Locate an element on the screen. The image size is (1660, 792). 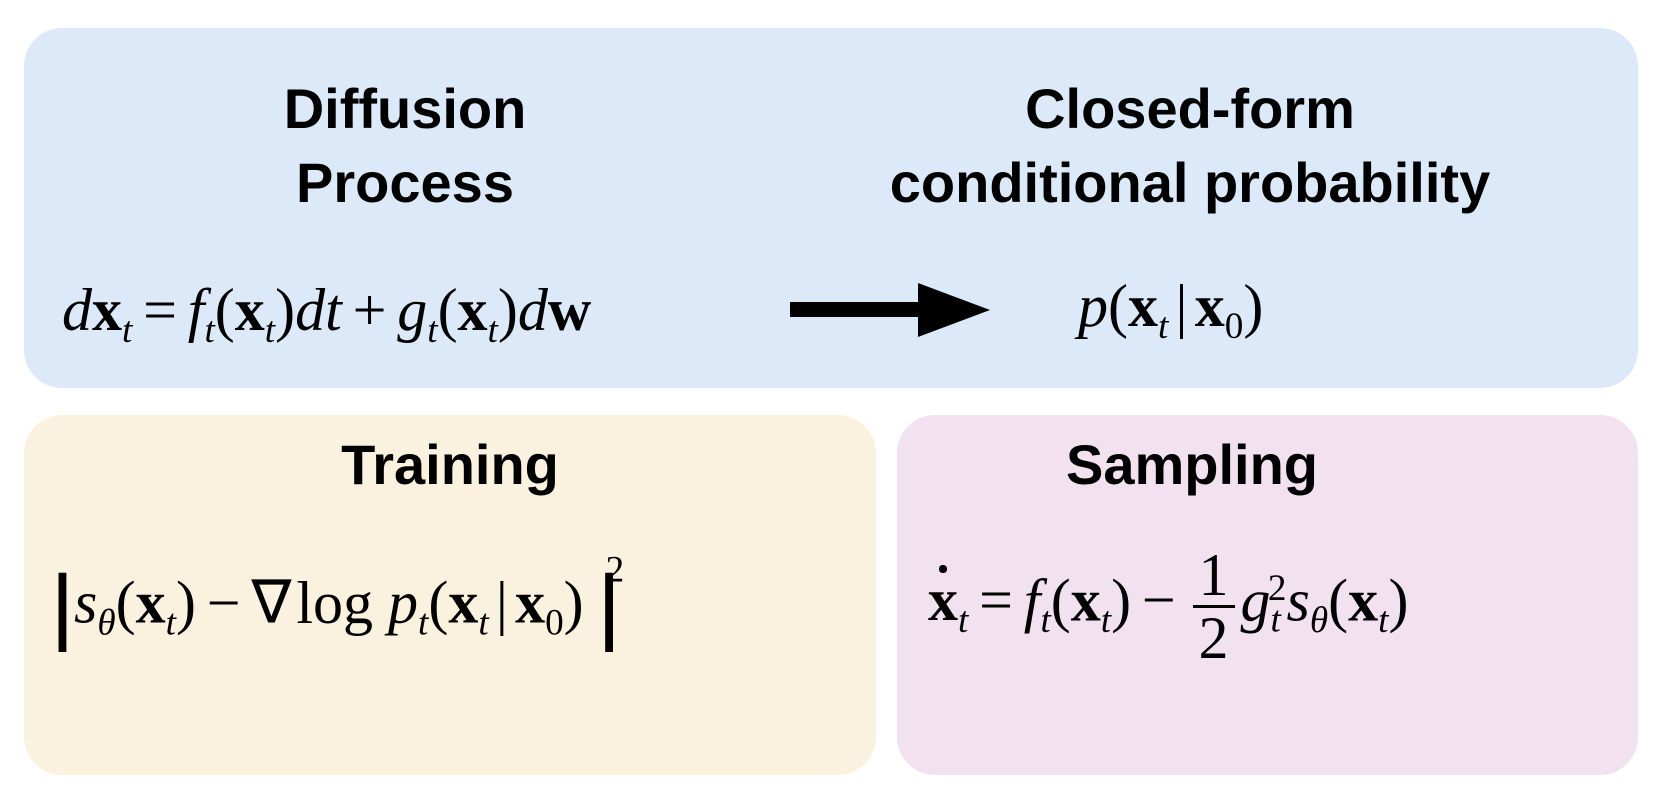
closed-form-title-line1: Closed-form is located at coordinates (1190, 108).